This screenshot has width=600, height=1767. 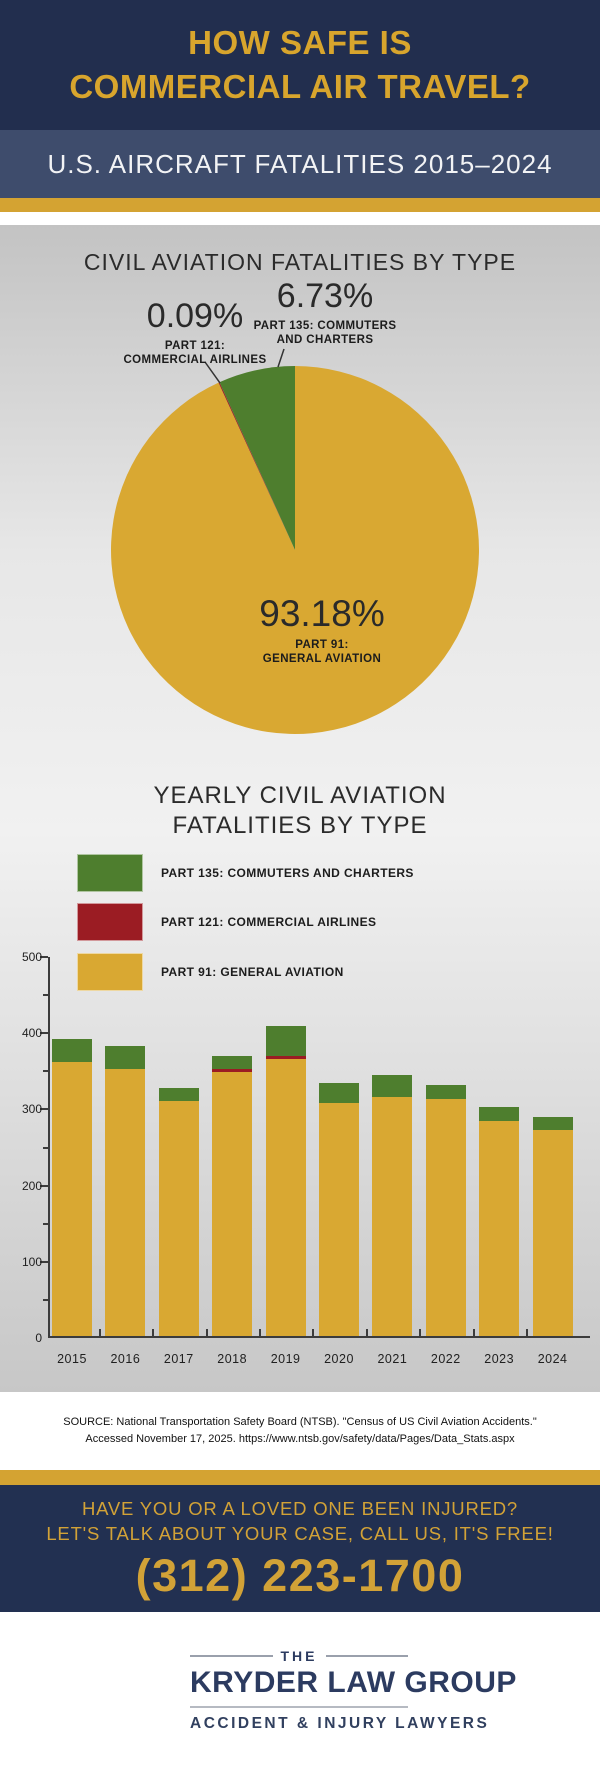 I want to click on gold-divider-top, so click(x=300, y=205).